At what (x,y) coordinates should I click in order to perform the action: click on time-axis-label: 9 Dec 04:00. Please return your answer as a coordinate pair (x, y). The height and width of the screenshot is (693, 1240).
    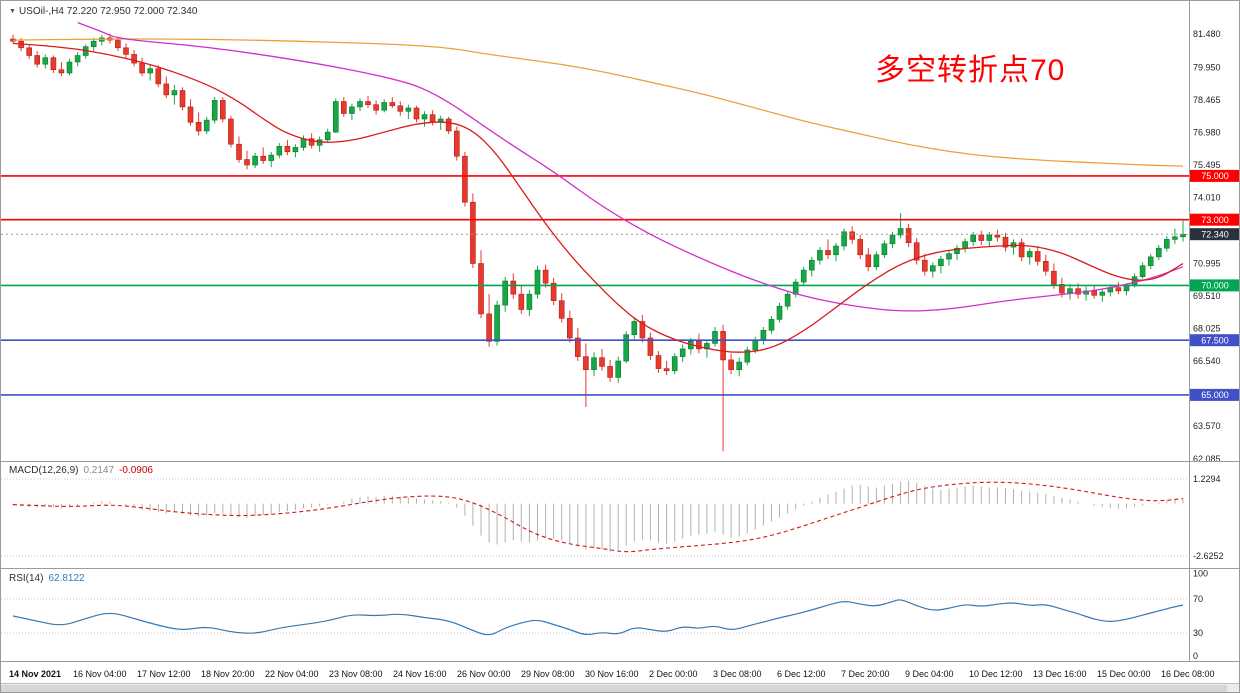
    Looking at the image, I should click on (929, 674).